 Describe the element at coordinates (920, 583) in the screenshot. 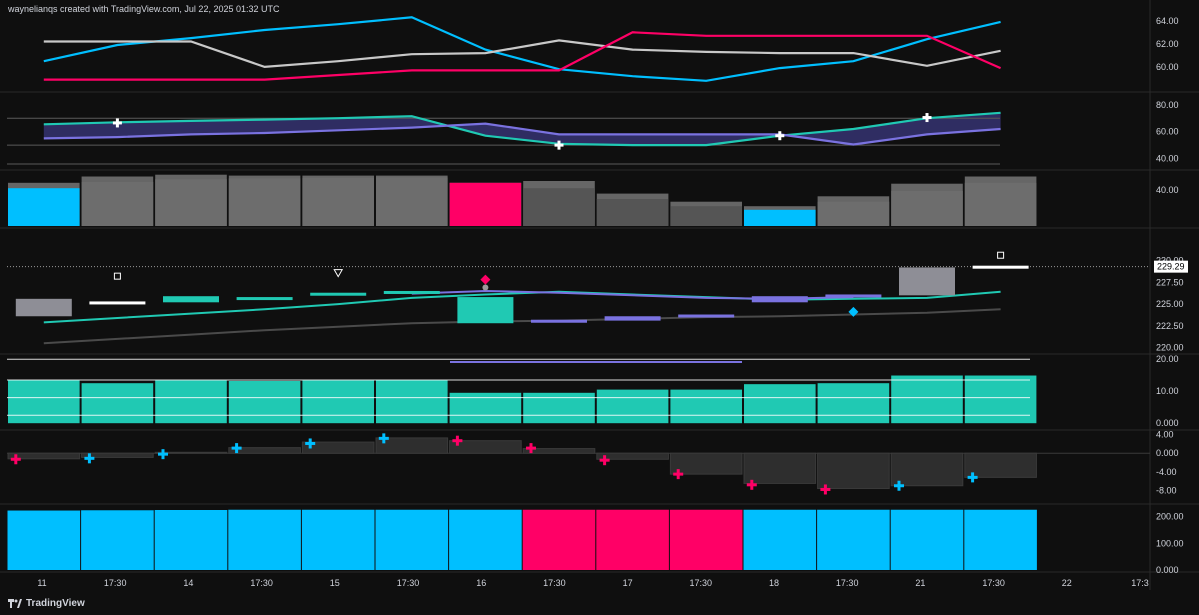

I see `x-tick-label: 21` at that location.